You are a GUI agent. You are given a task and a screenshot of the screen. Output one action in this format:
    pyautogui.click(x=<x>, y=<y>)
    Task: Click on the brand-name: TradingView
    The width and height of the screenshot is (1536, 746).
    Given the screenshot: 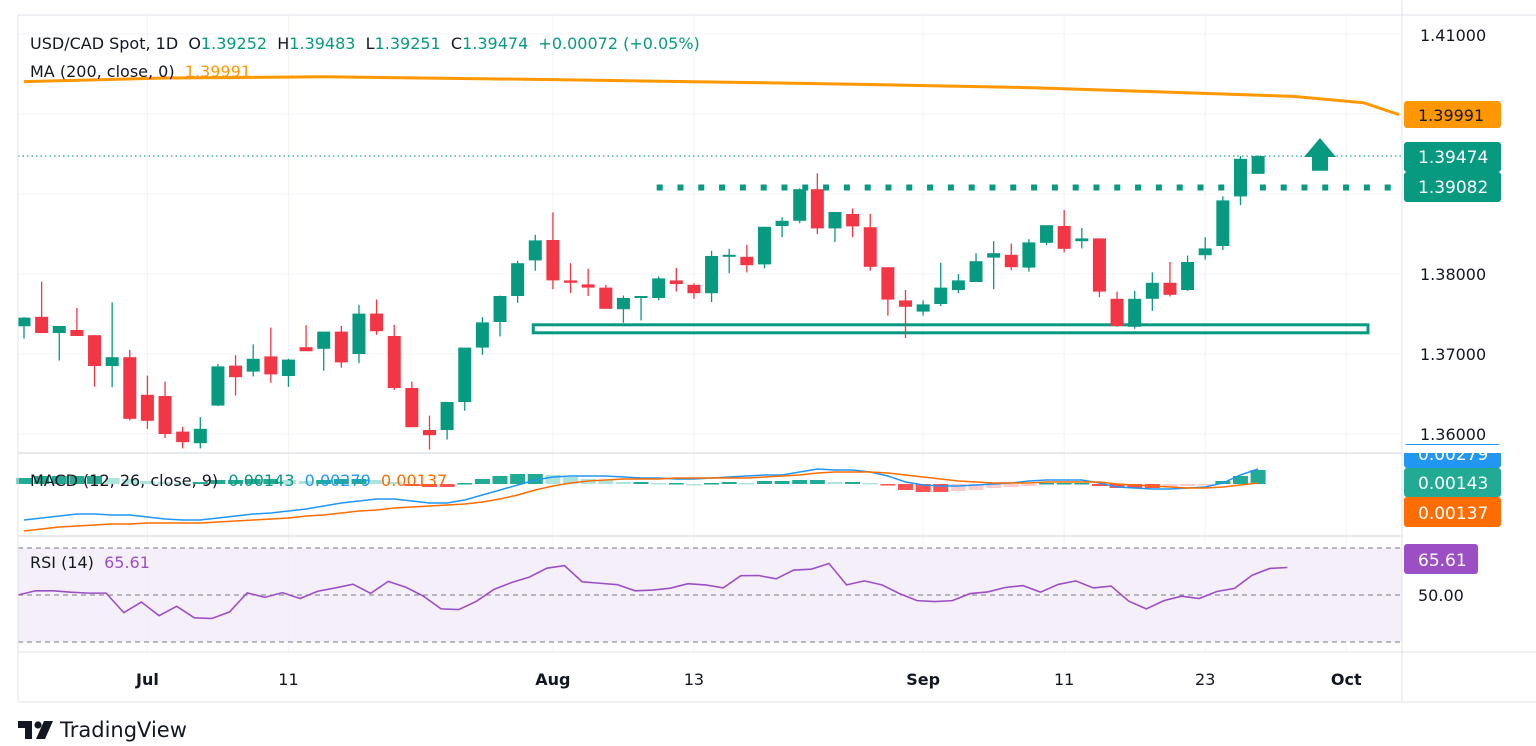 What is the action you would take?
    pyautogui.click(x=123, y=730)
    